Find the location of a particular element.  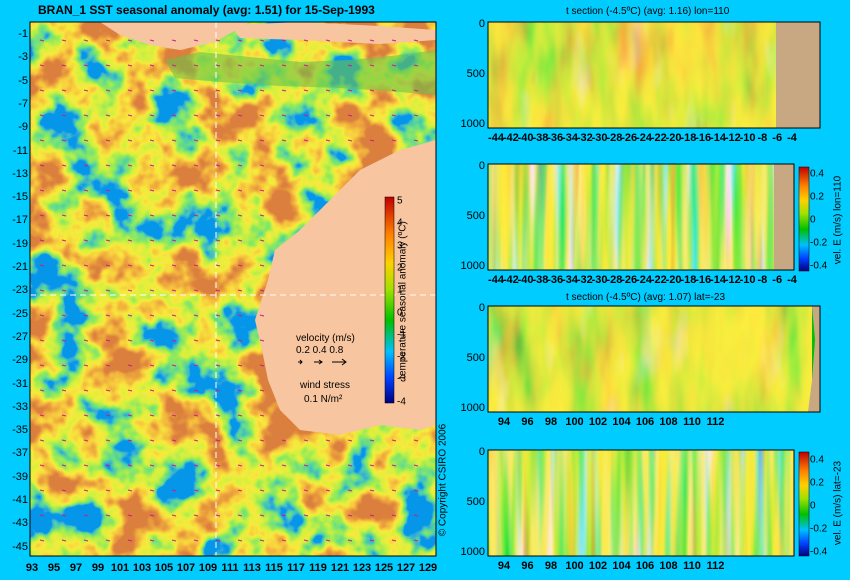

panel-x-tick-label: -14 is located at coordinates (718, 280).